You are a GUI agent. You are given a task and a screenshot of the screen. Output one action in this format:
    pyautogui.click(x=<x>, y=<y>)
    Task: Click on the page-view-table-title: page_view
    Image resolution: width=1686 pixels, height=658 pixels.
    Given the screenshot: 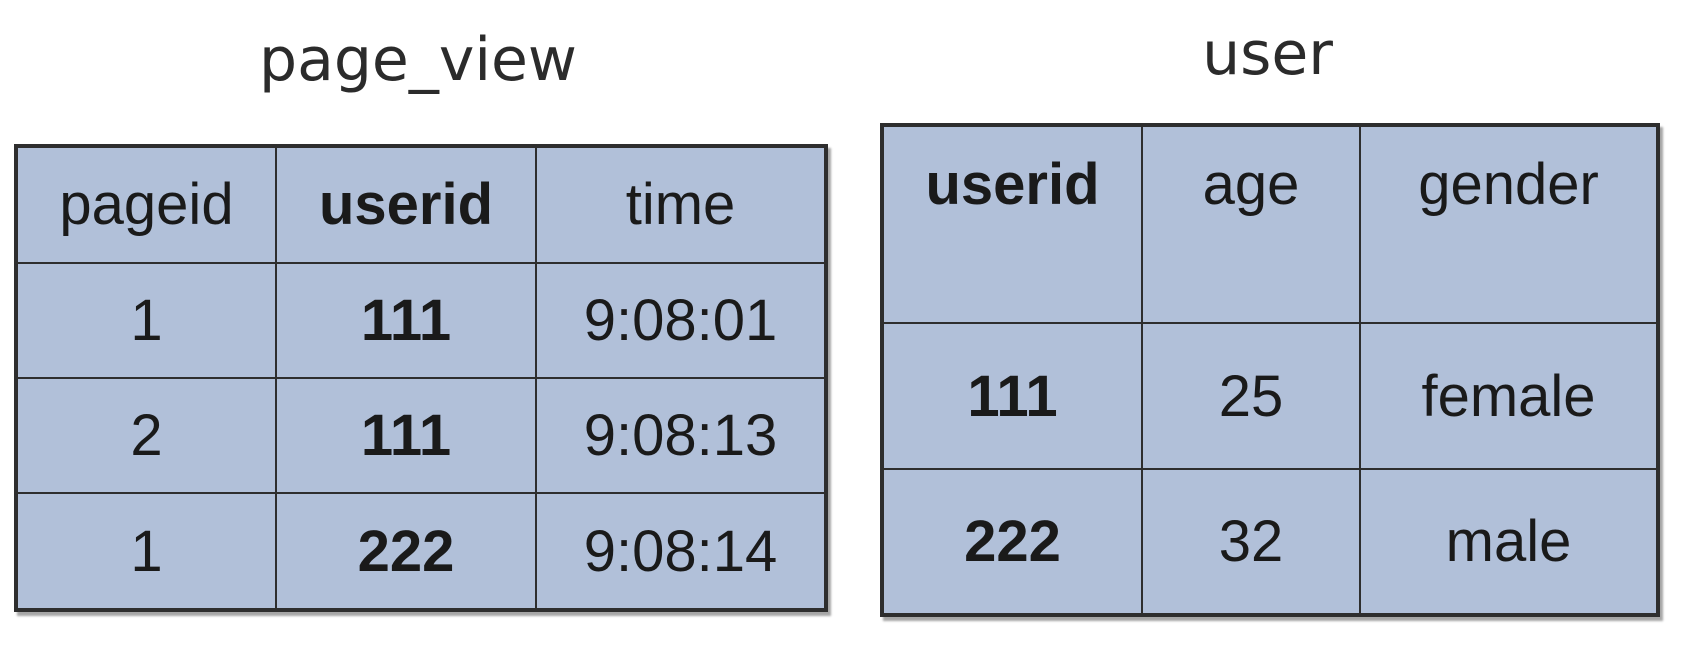 What is the action you would take?
    pyautogui.click(x=418, y=60)
    